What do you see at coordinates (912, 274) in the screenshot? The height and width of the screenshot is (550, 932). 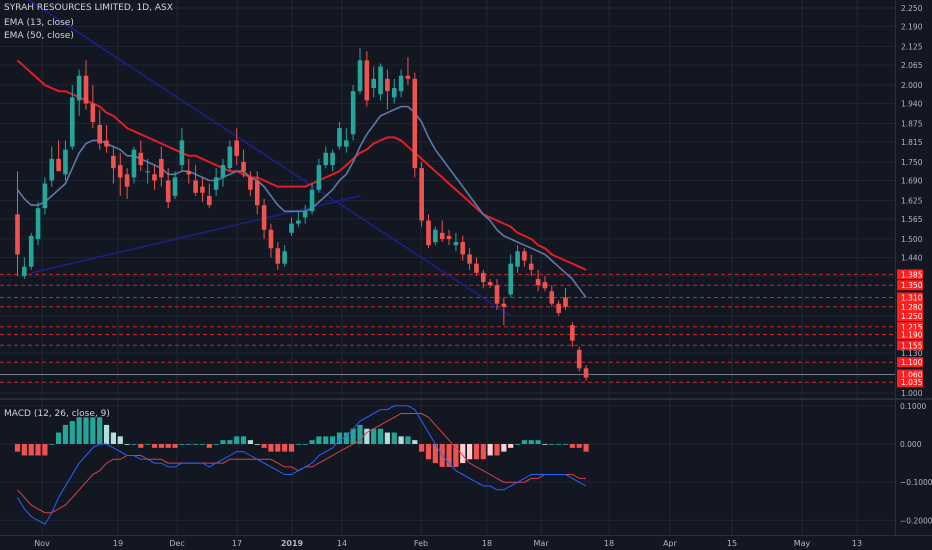 I see `price-tag-label: 1.385` at bounding box center [912, 274].